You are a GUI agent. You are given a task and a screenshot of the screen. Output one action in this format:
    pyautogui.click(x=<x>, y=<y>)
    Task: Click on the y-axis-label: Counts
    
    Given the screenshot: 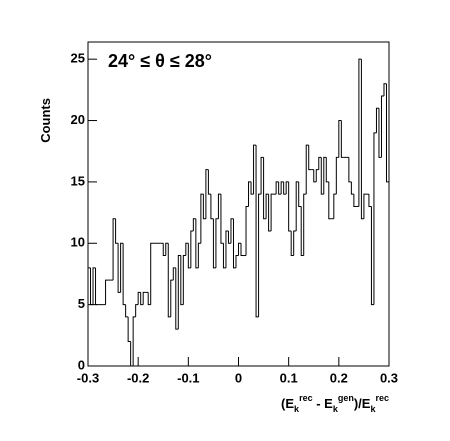 What is the action you would take?
    pyautogui.click(x=45, y=120)
    